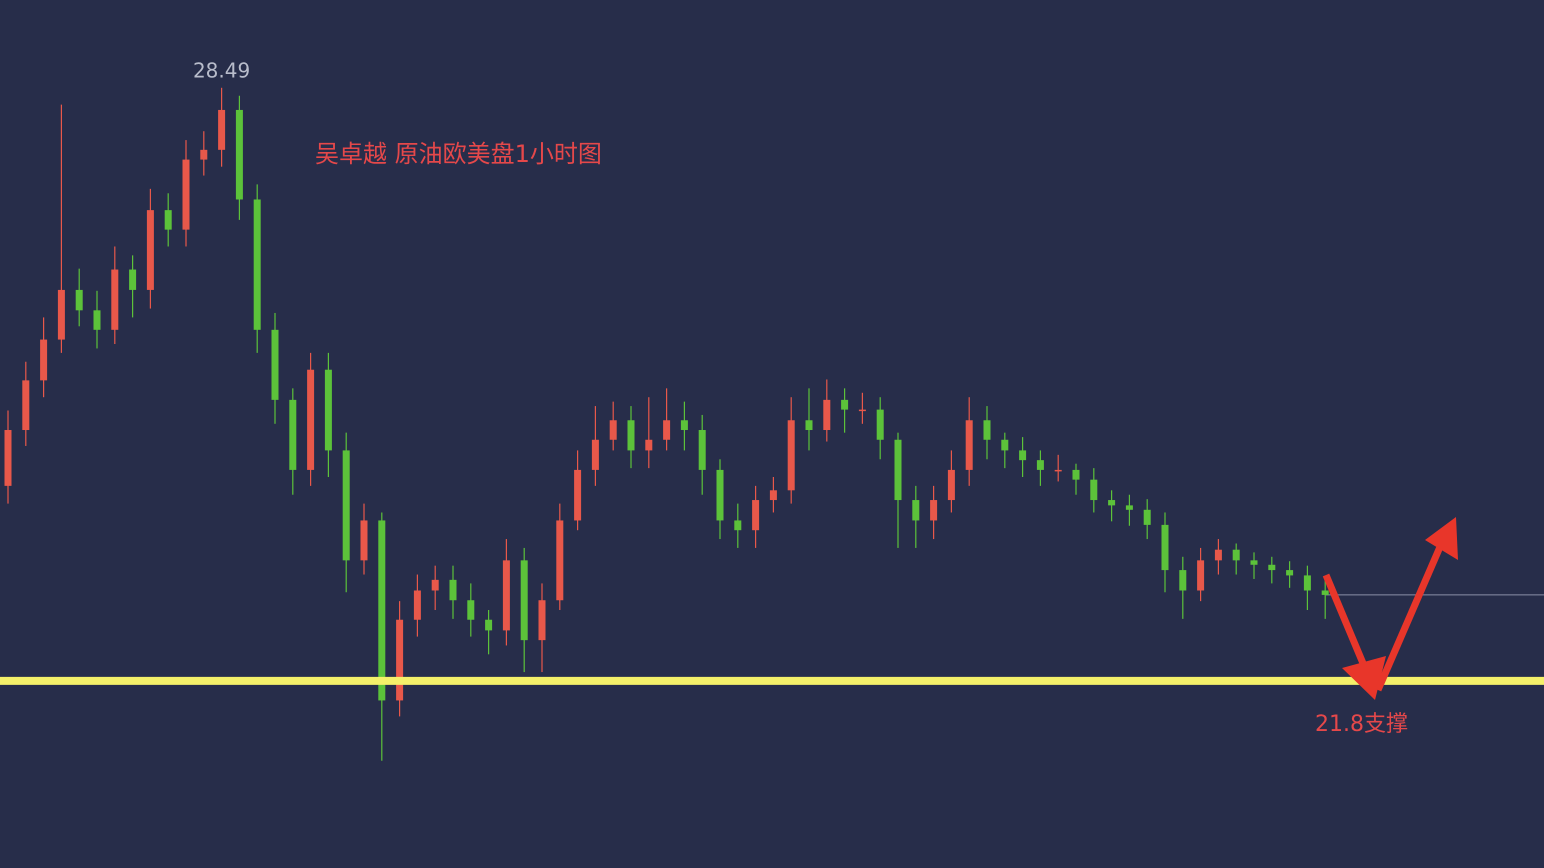  I want to click on chart-title: 吴卓越 原油欧美盘1小时图, so click(458, 154).